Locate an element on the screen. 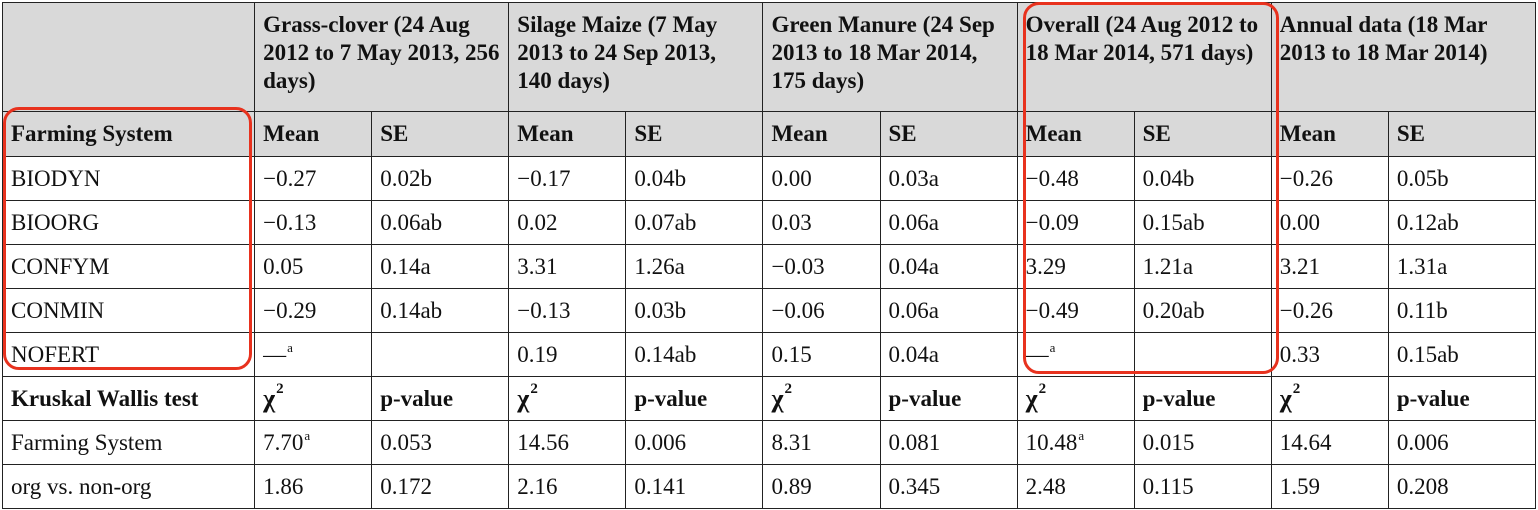 The image size is (1538, 510). cell-value: 0.015 is located at coordinates (1168, 442).